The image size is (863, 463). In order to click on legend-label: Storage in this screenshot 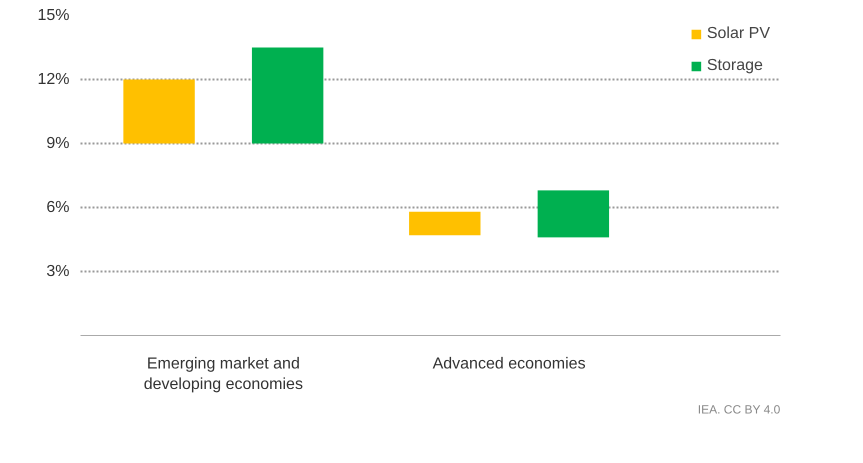, I will do `click(734, 66)`.